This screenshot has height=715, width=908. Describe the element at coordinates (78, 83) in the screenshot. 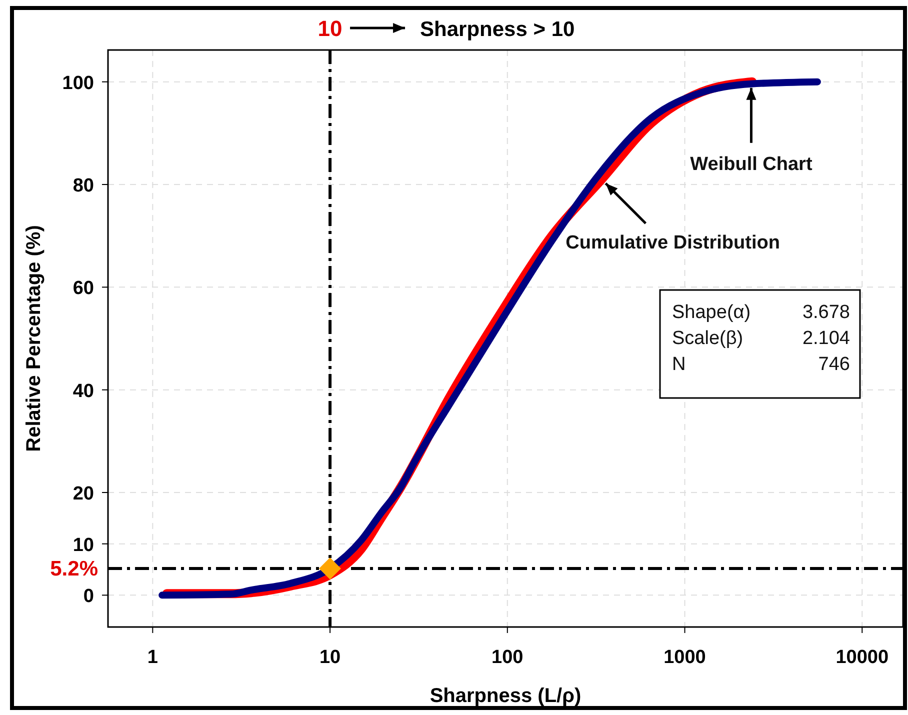

I see `y-tick-label: 100` at that location.